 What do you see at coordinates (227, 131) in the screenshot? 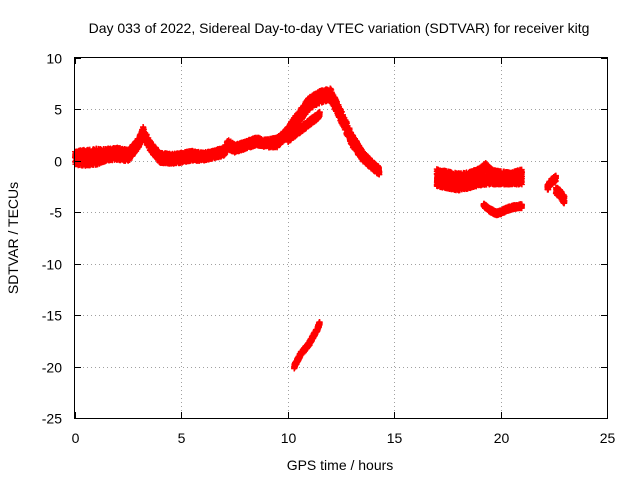
I see `series-band-main` at bounding box center [227, 131].